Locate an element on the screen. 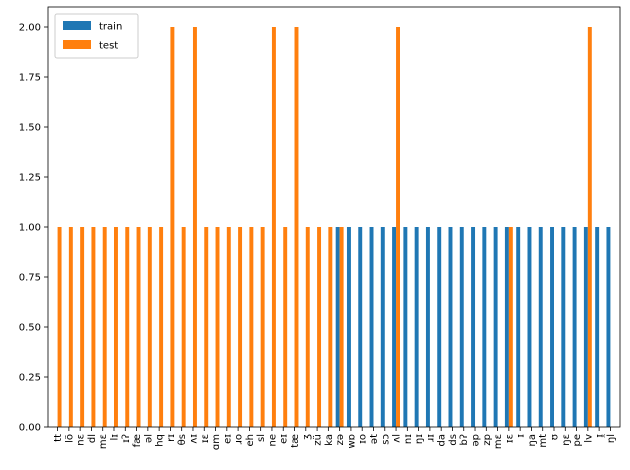  x-tick-label: ɪ̯ is located at coordinates (600, 436).